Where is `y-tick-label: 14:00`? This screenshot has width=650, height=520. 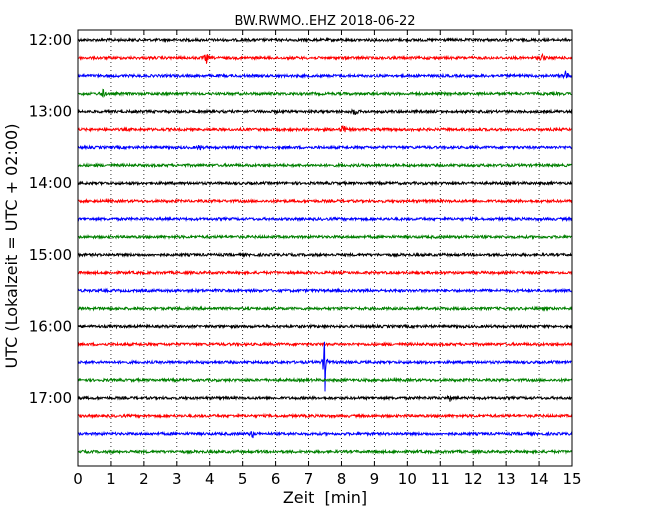
y-tick-label: 14:00 is located at coordinates (50, 183).